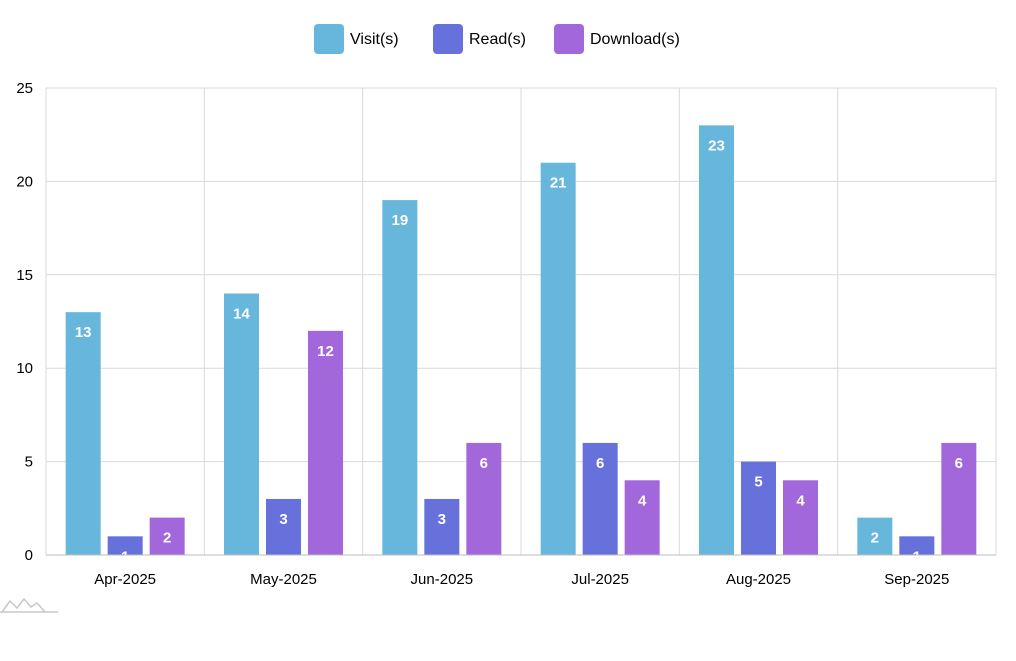 The width and height of the screenshot is (1016, 661). Describe the element at coordinates (241, 313) in the screenshot. I see `bar-value-label: 14` at that location.